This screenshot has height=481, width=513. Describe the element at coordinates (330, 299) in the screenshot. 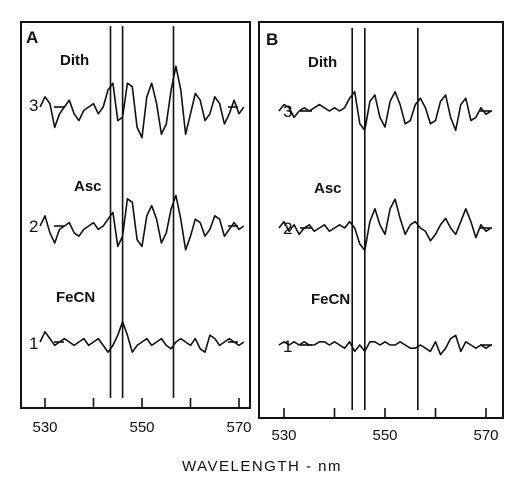

I see `panel-b-trace-1-label: FeCN` at that location.